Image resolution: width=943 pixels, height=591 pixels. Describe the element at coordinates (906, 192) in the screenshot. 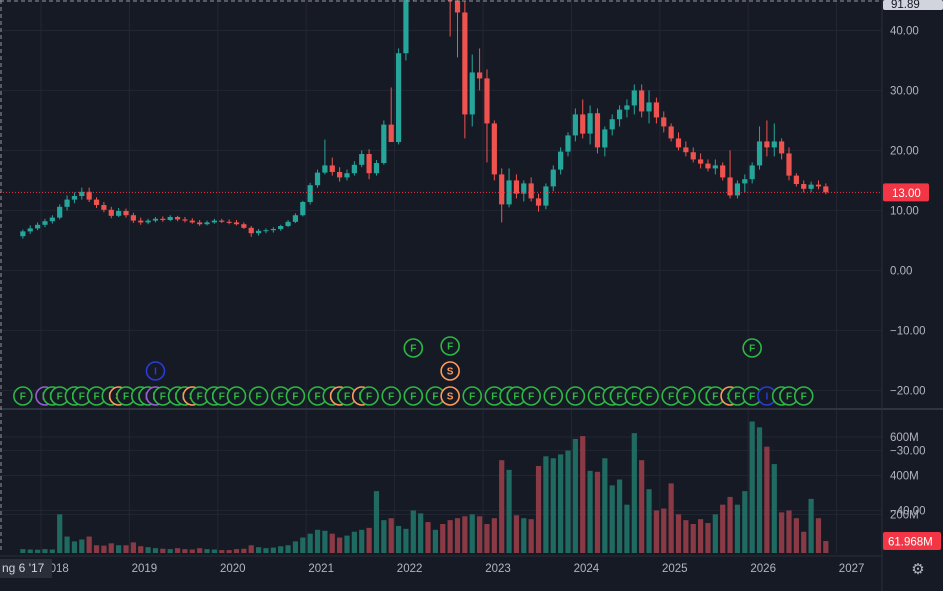

I see `last-price-tag` at that location.